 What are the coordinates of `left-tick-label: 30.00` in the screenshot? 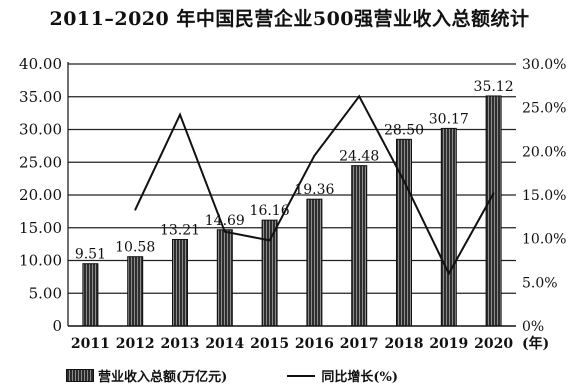 It's located at (40, 130).